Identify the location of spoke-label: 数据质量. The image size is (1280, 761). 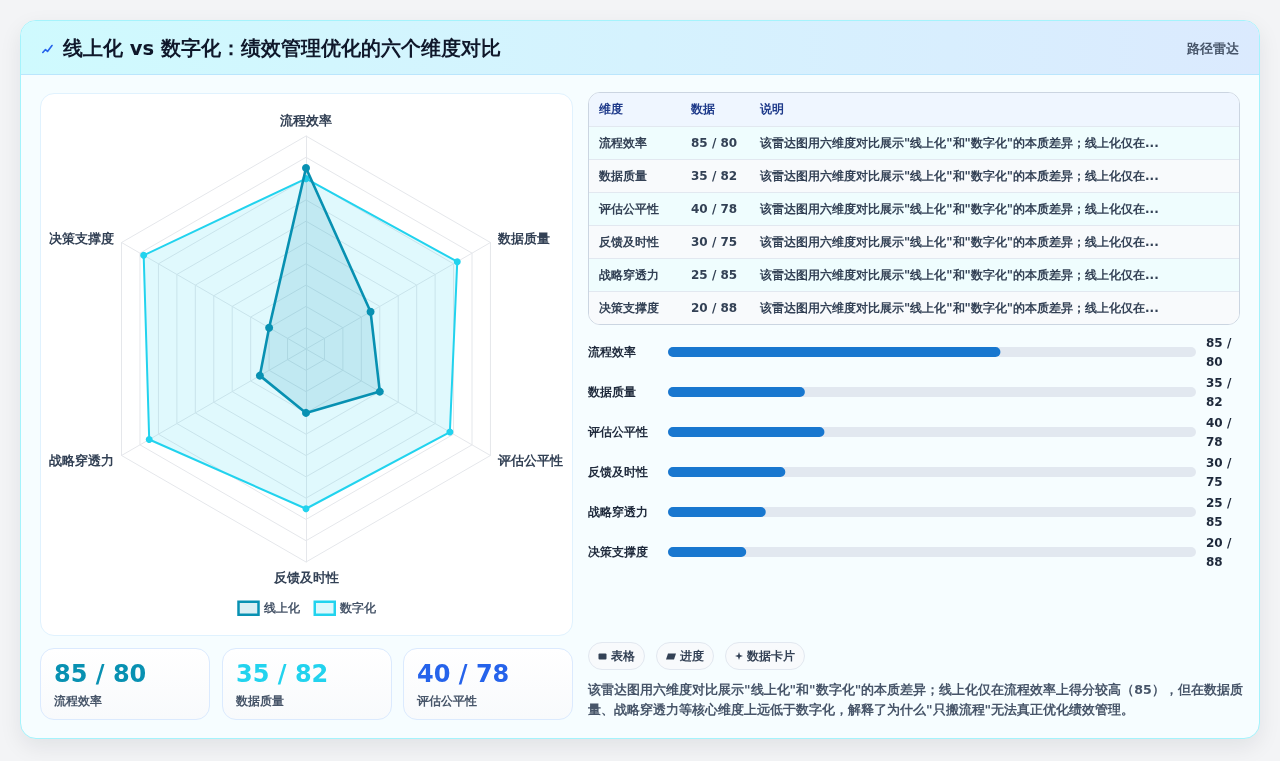
(524, 238).